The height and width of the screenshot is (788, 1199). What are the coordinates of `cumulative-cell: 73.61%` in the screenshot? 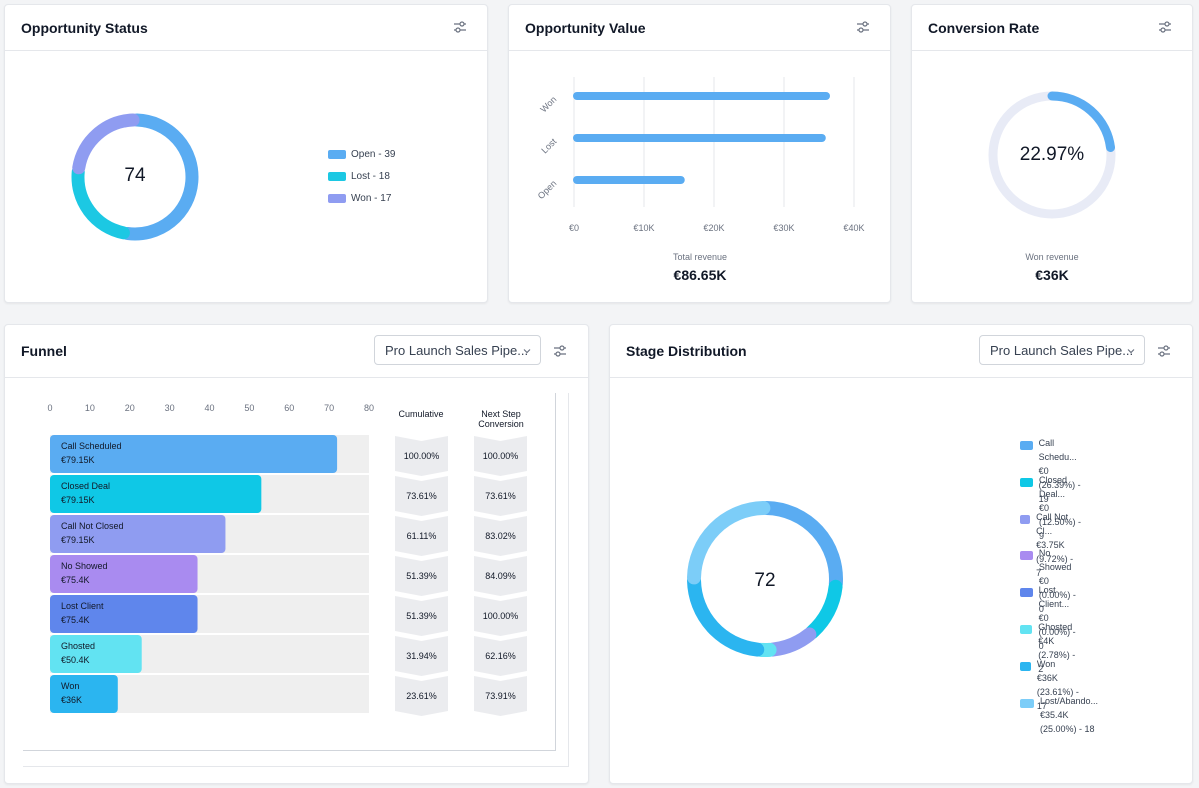 It's located at (421, 496).